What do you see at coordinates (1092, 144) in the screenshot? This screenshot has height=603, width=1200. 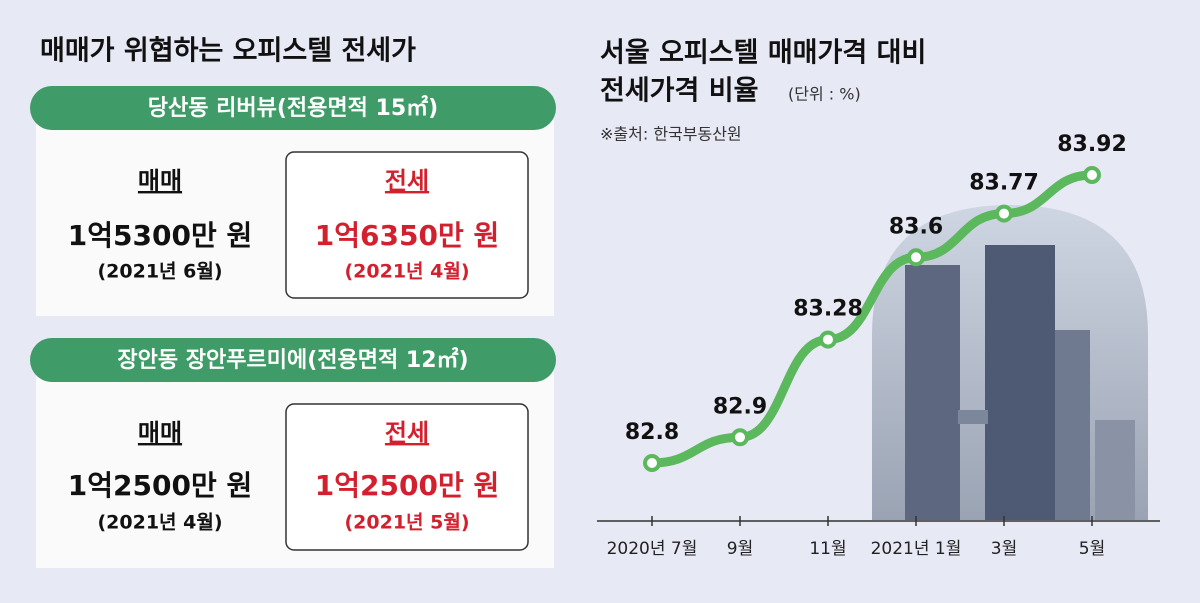 I see `value-label: 83.92` at bounding box center [1092, 144].